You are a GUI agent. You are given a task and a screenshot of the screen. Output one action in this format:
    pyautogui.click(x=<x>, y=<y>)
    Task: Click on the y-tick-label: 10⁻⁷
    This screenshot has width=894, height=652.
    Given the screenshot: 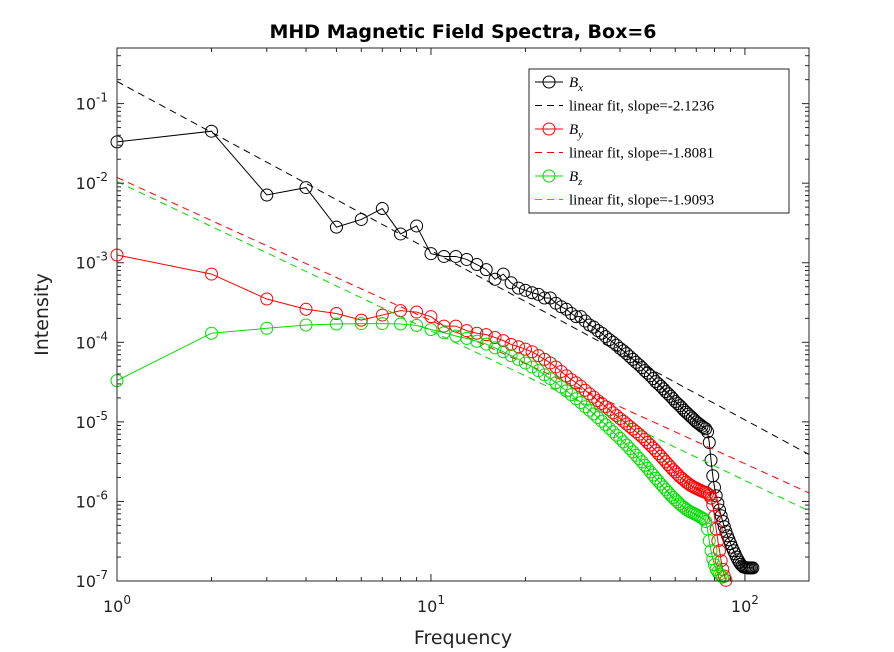 What is the action you would take?
    pyautogui.click(x=92, y=579)
    